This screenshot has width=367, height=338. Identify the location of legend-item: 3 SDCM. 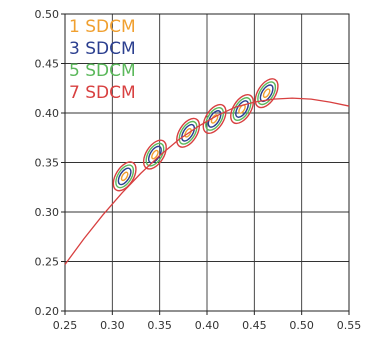
(102, 49).